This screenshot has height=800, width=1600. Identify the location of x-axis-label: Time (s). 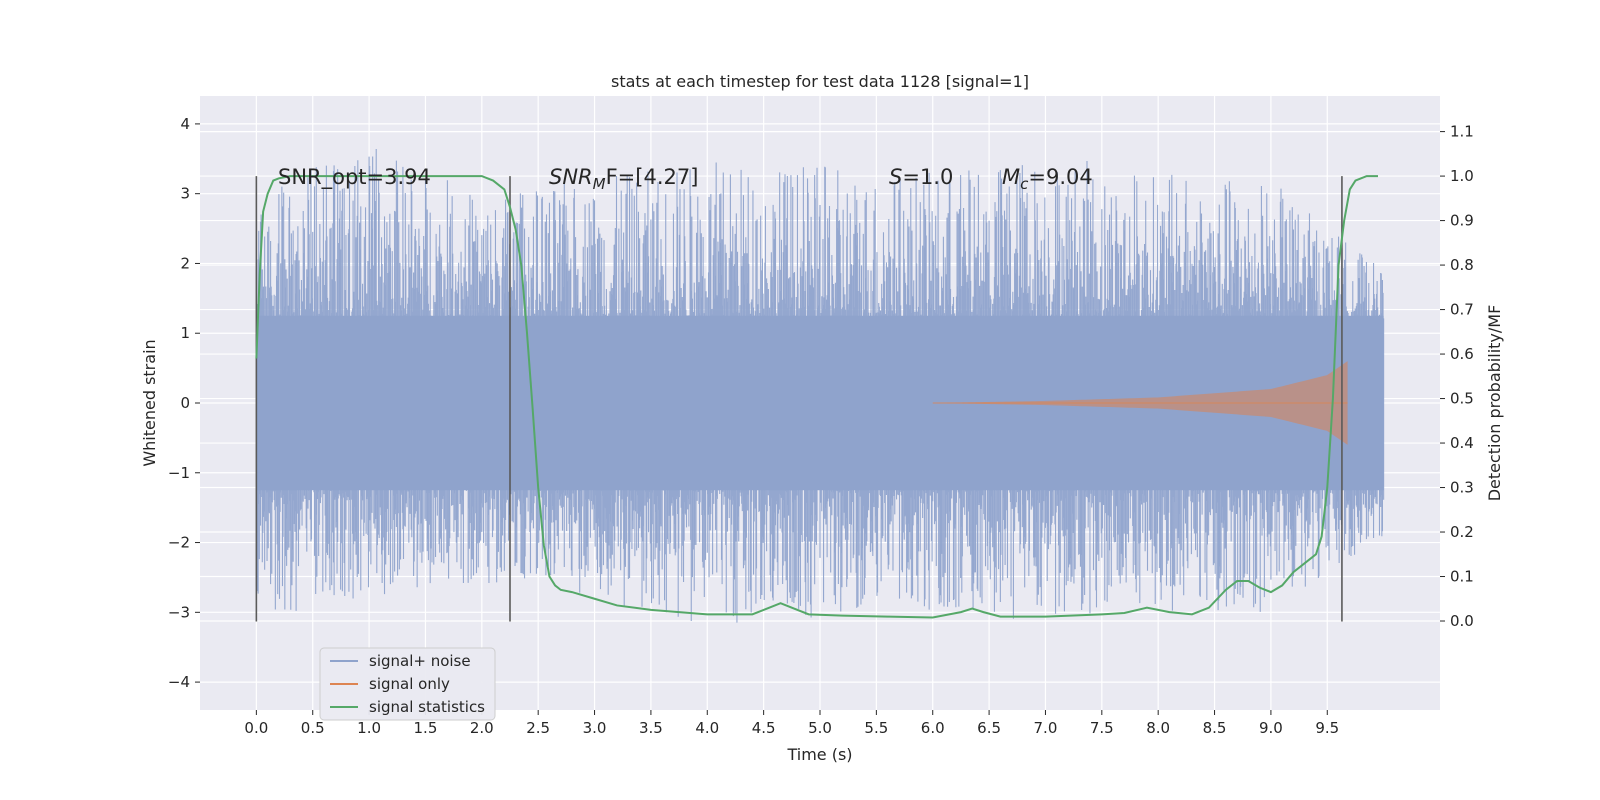
(819, 754).